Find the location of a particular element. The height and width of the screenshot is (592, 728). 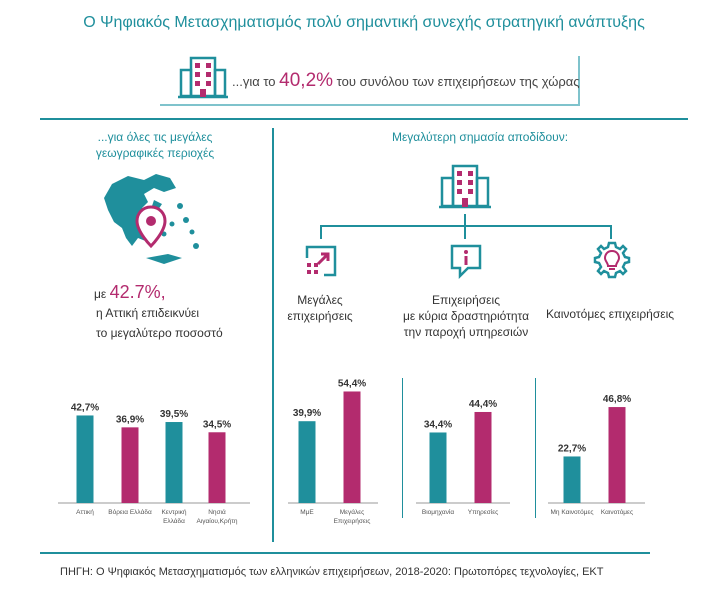

tree-connector-mid is located at coordinates (465, 232).